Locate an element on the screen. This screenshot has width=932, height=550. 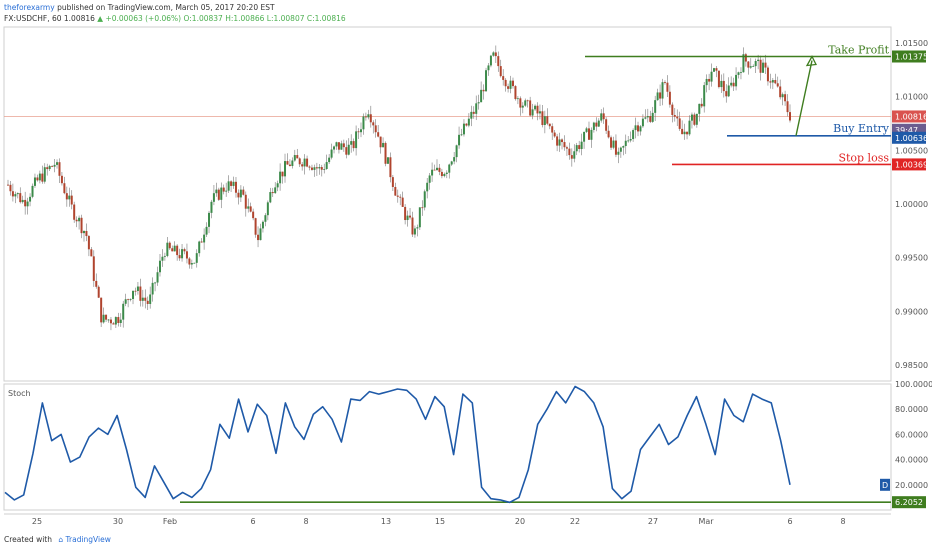
x-tick-label: 8 is located at coordinates (842, 521).